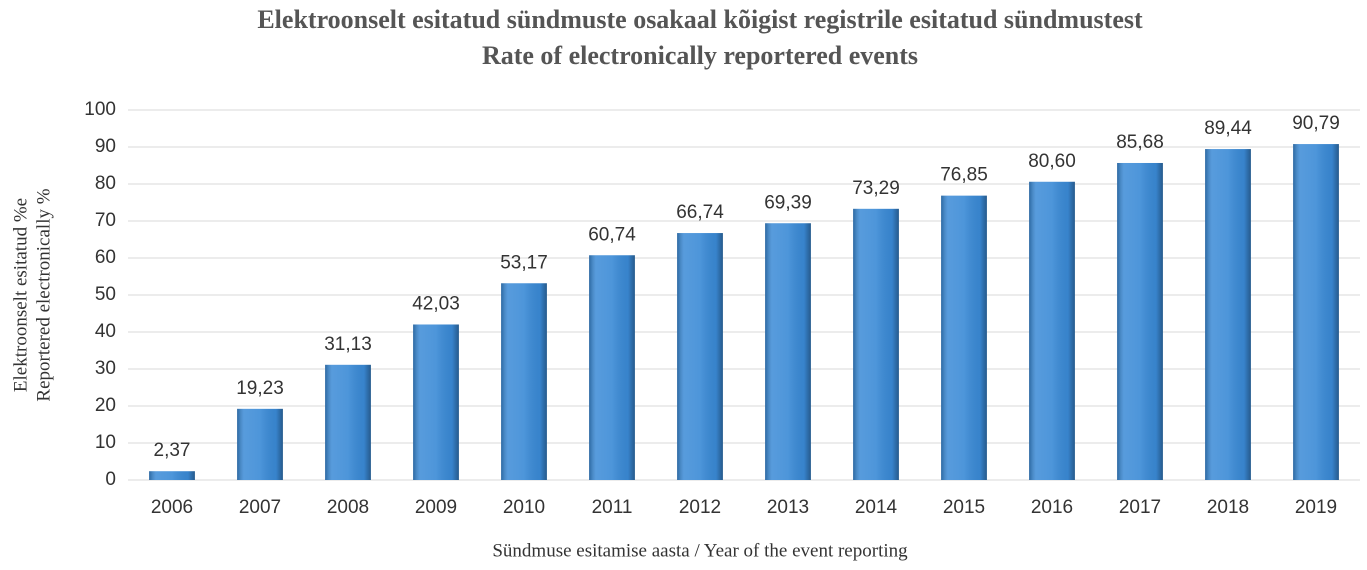 The height and width of the screenshot is (570, 1367). I want to click on value-label: 76,85, so click(964, 175).